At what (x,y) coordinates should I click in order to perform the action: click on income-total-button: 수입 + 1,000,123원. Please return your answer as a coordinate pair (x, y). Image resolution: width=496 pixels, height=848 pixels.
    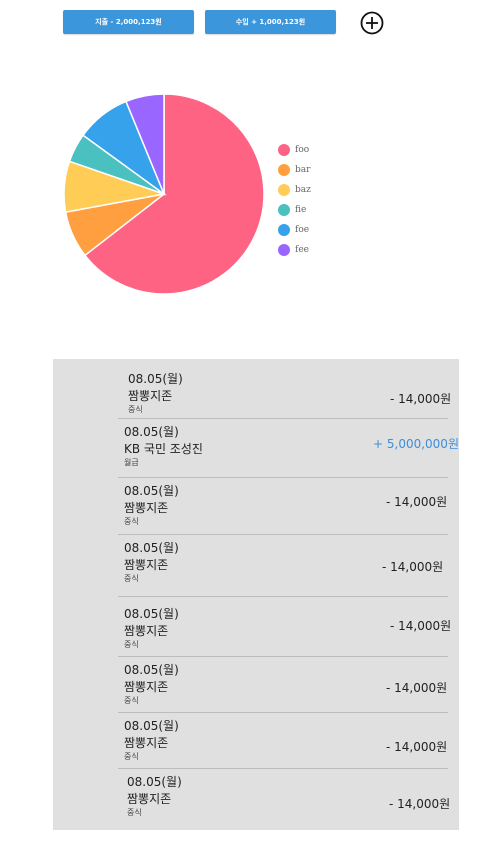
    Looking at the image, I should click on (270, 22).